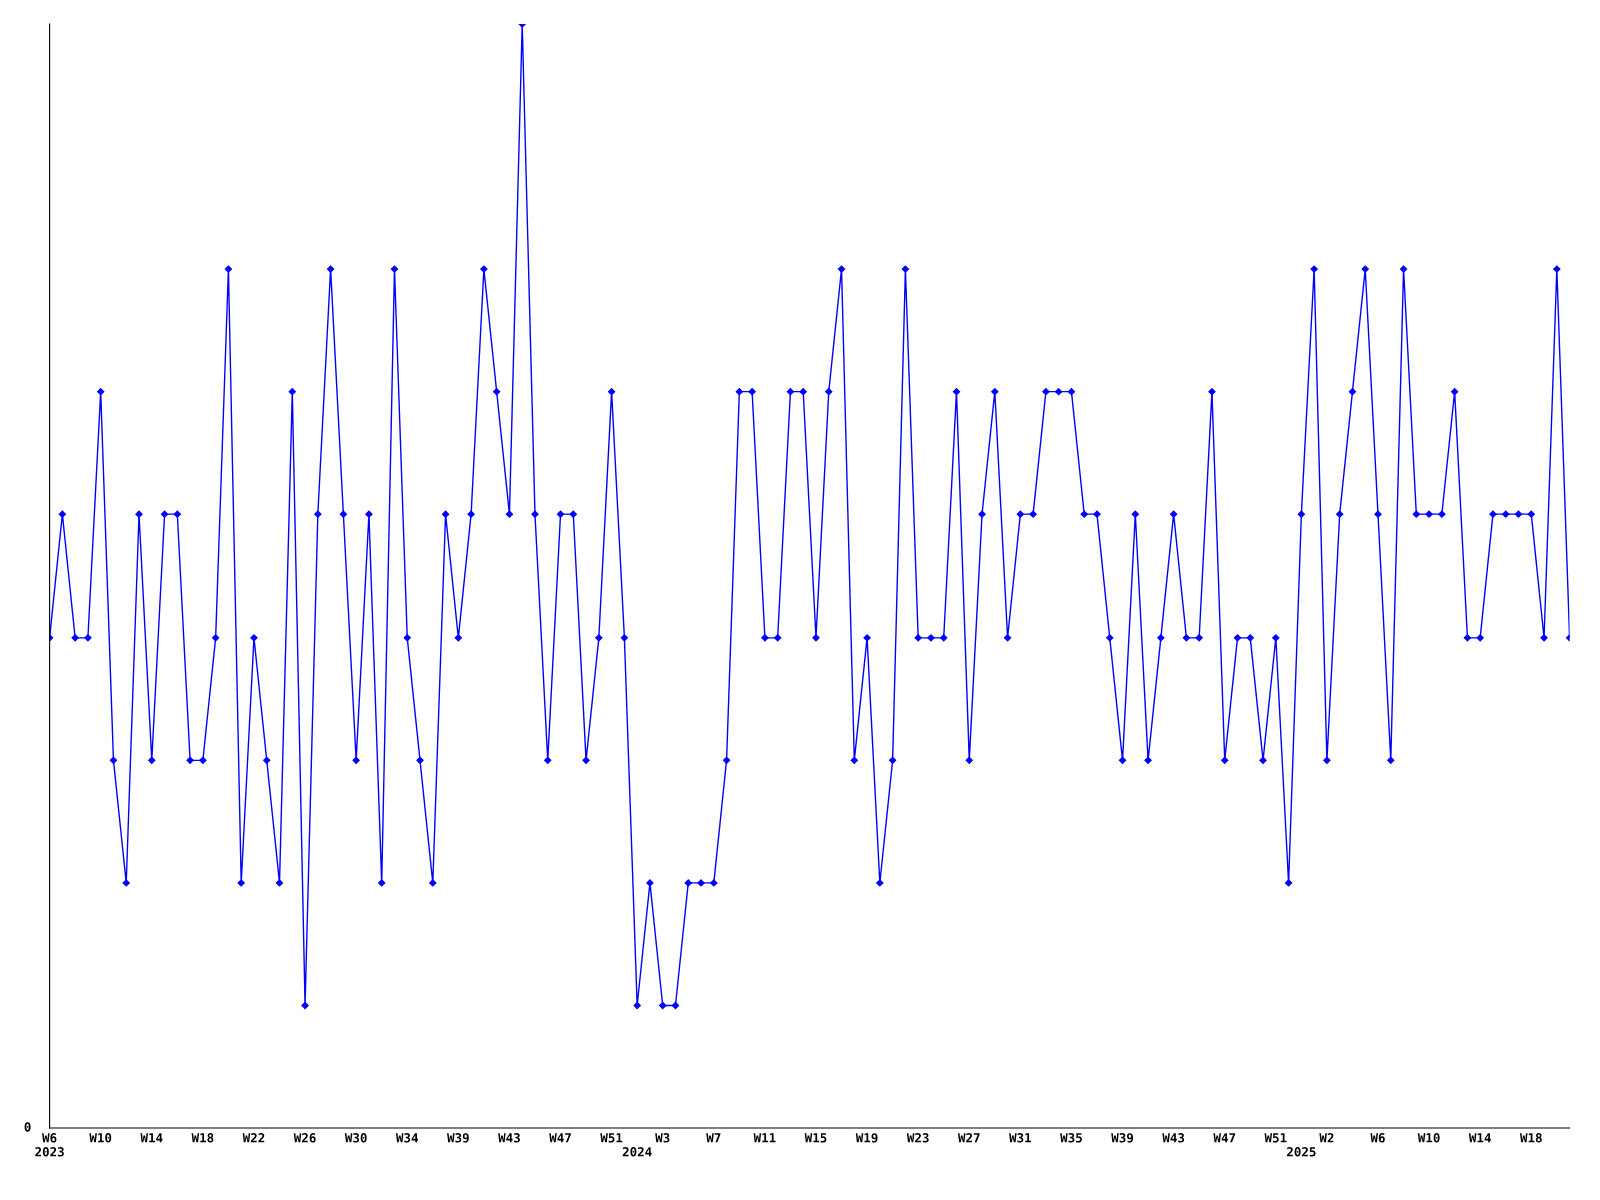 This screenshot has width=1600, height=1200. I want to click on x-tick-label: W7, so click(713, 1138).